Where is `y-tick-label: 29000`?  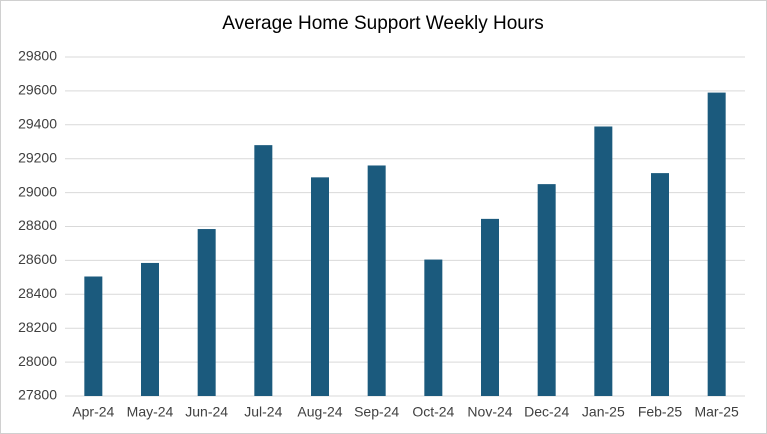 y-tick-label: 29000 is located at coordinates (37, 191).